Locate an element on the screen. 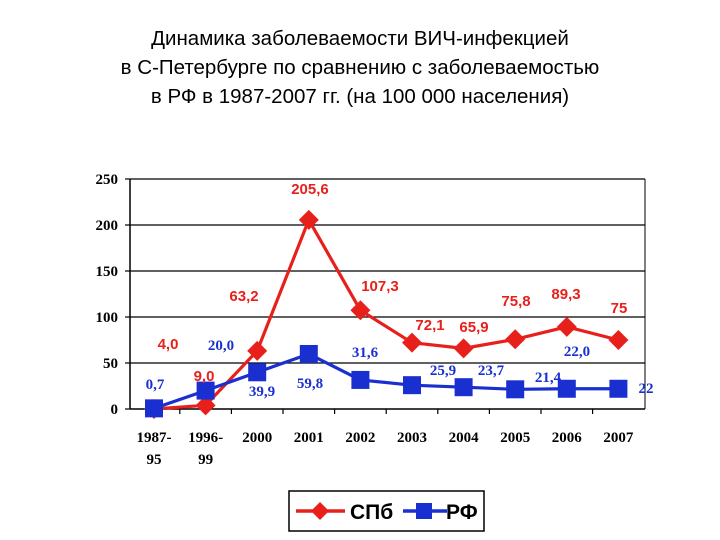 This screenshot has height=540, width=720. x-tick-label: 2004 is located at coordinates (464, 438).